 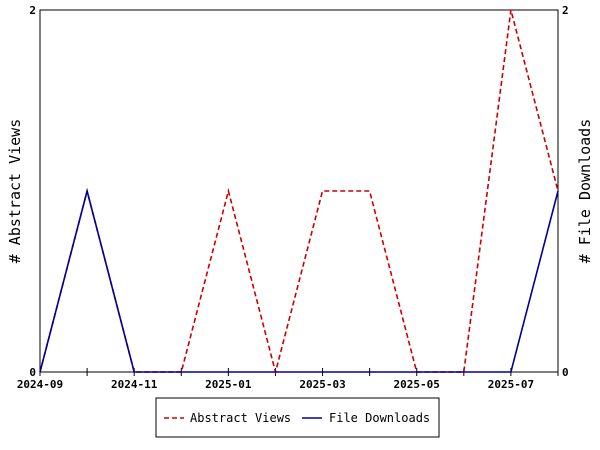 What do you see at coordinates (240, 418) in the screenshot?
I see `legend-label-abstract-views: Abstract Views` at bounding box center [240, 418].